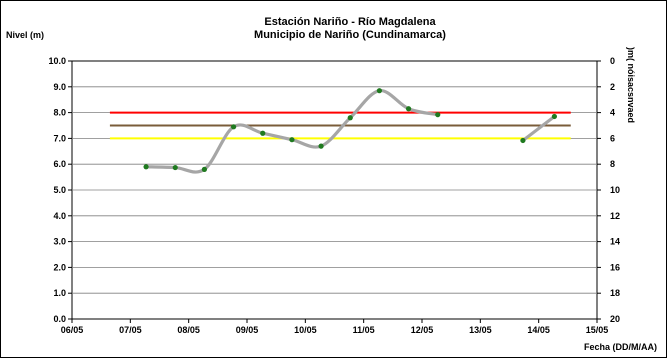 The image size is (667, 358). Describe the element at coordinates (59, 242) in the screenshot. I see `y-tick-label: 3.0` at that location.